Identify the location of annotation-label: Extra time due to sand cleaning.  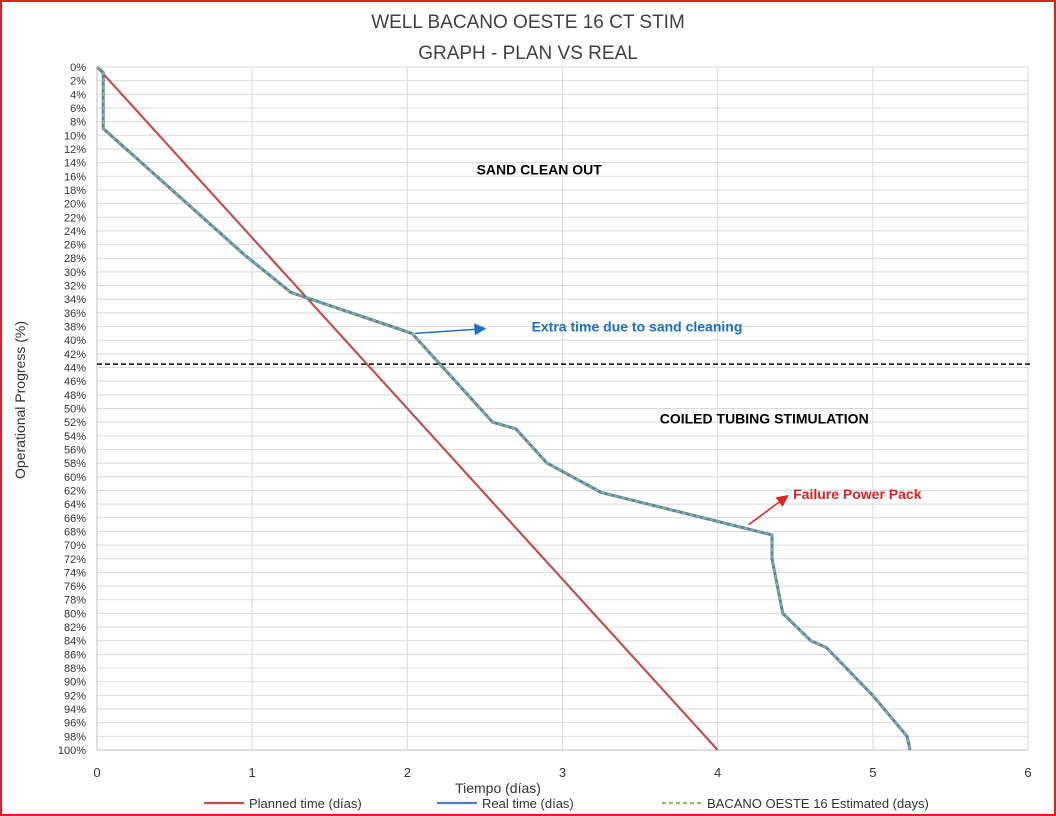
(637, 327).